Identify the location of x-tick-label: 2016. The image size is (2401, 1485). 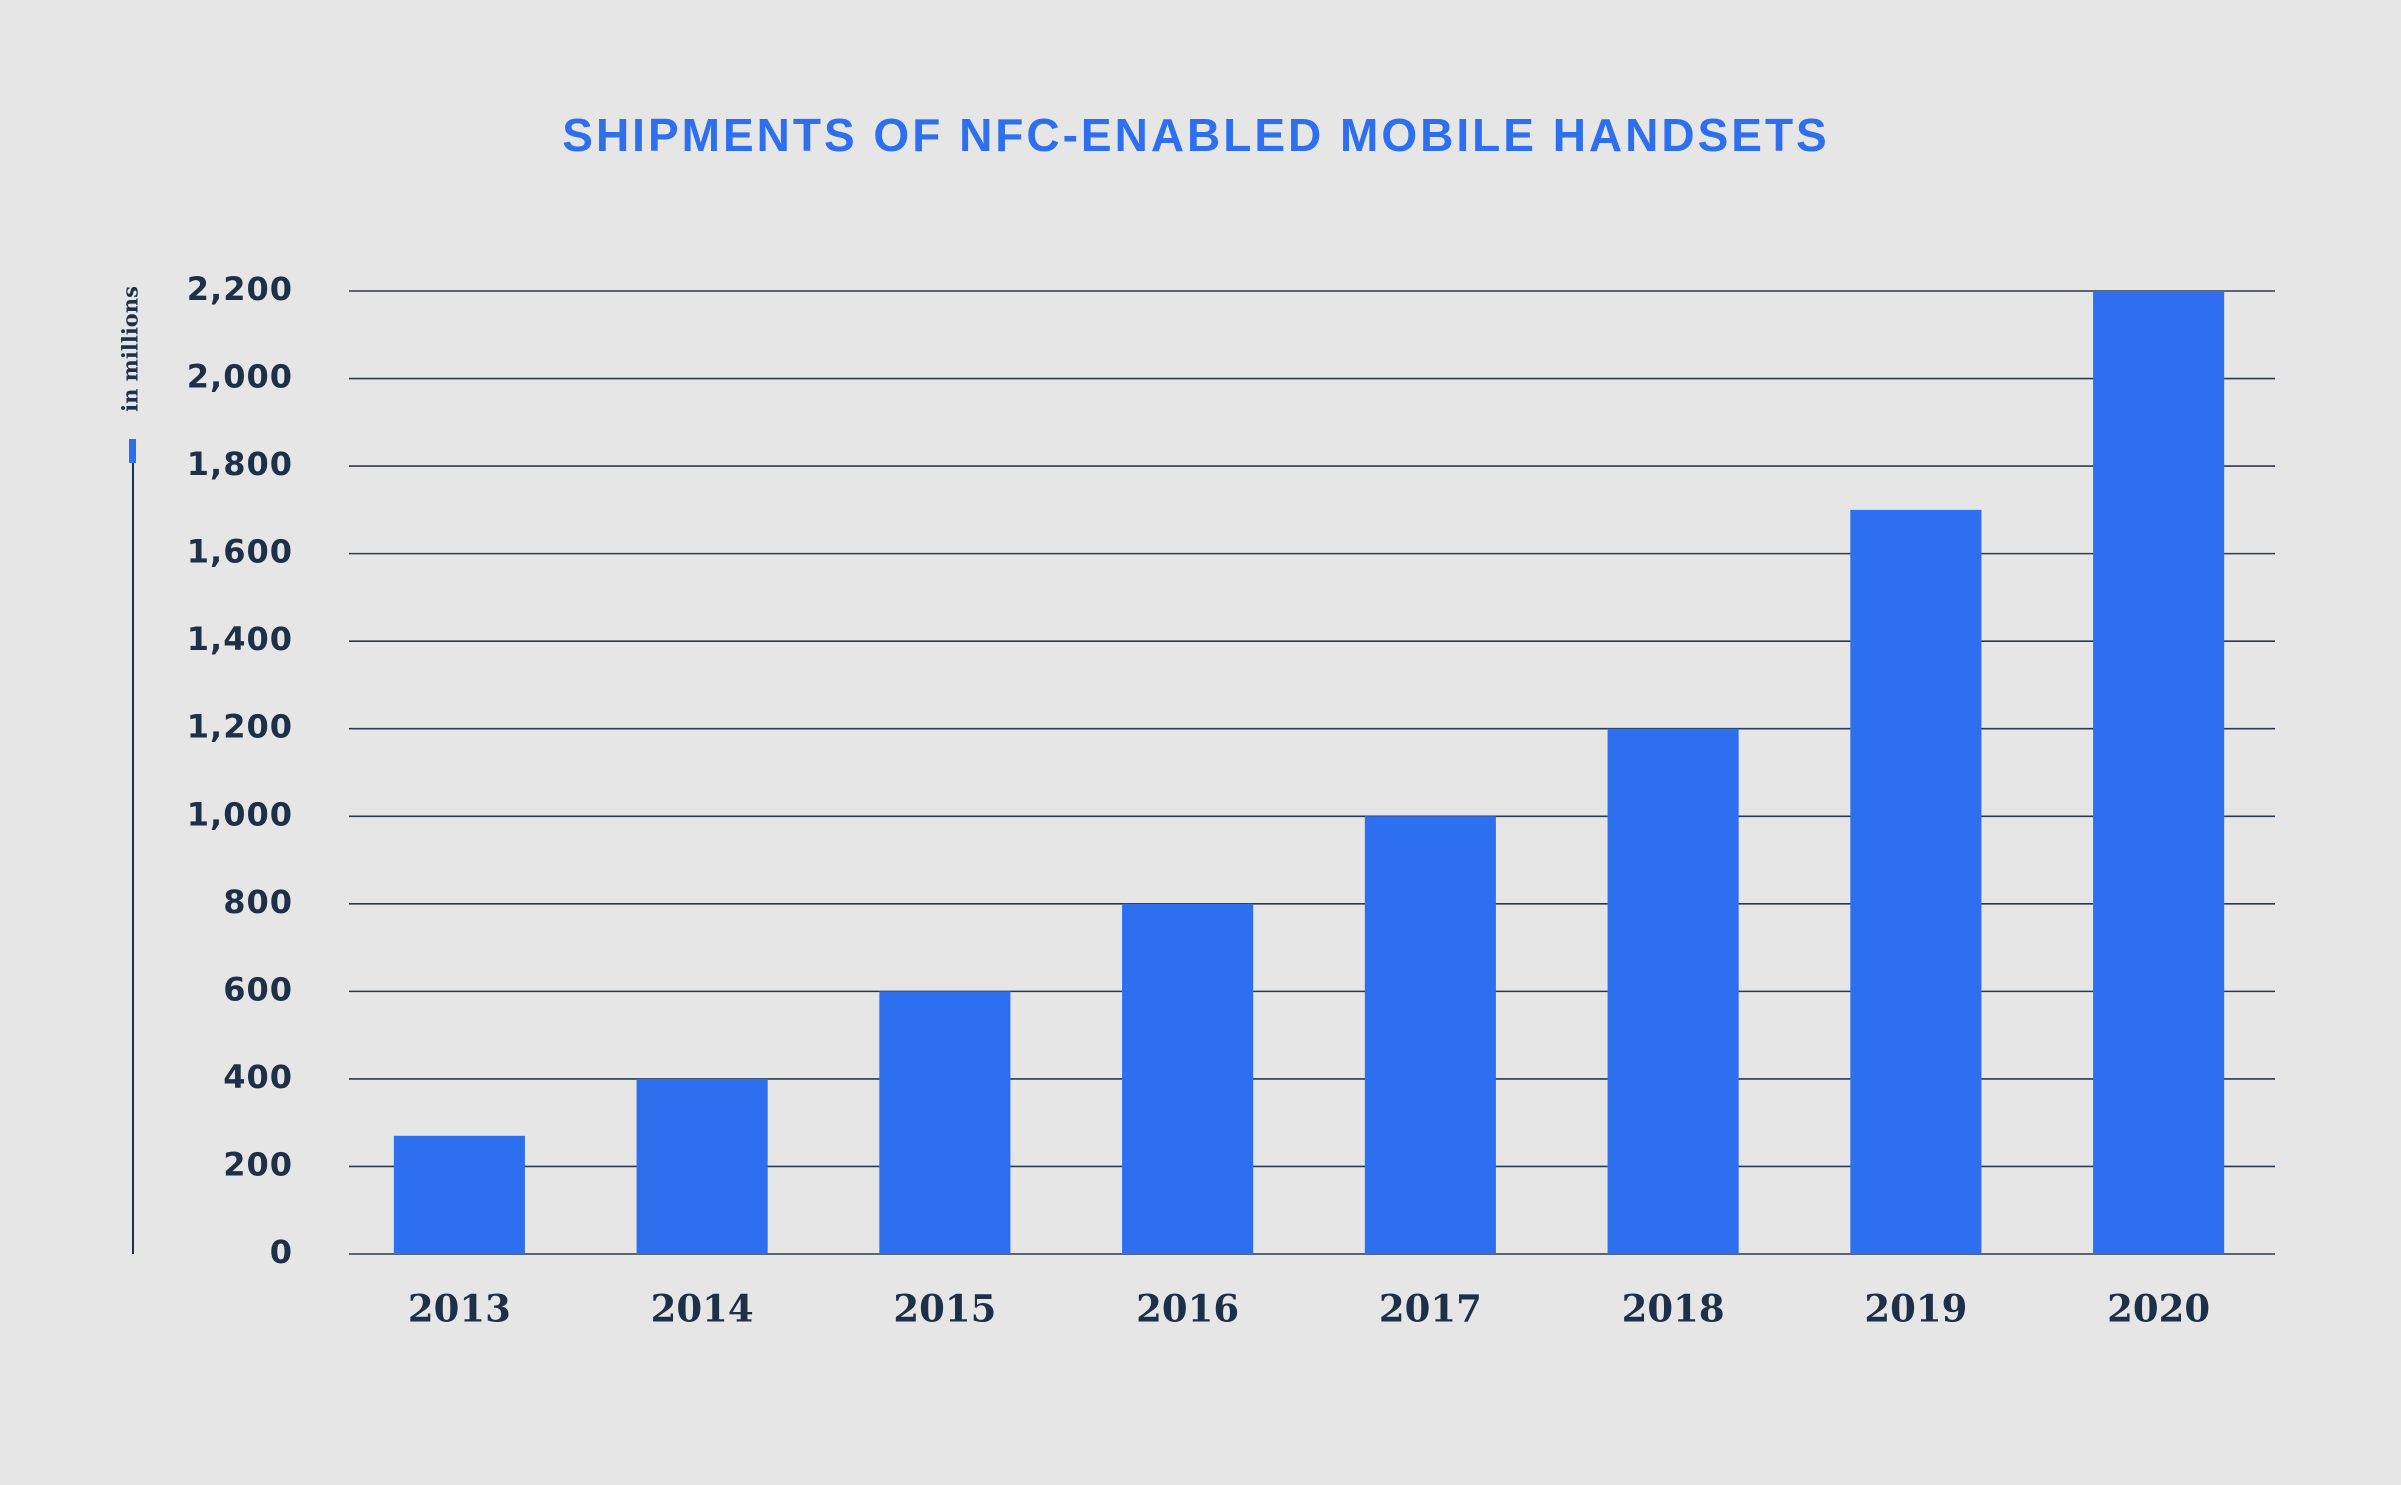
(1187, 1309).